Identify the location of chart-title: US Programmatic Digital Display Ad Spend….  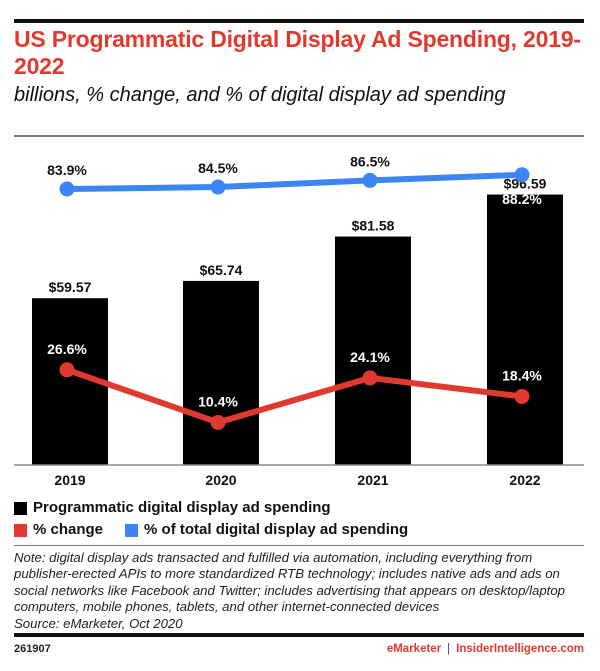
(297, 52).